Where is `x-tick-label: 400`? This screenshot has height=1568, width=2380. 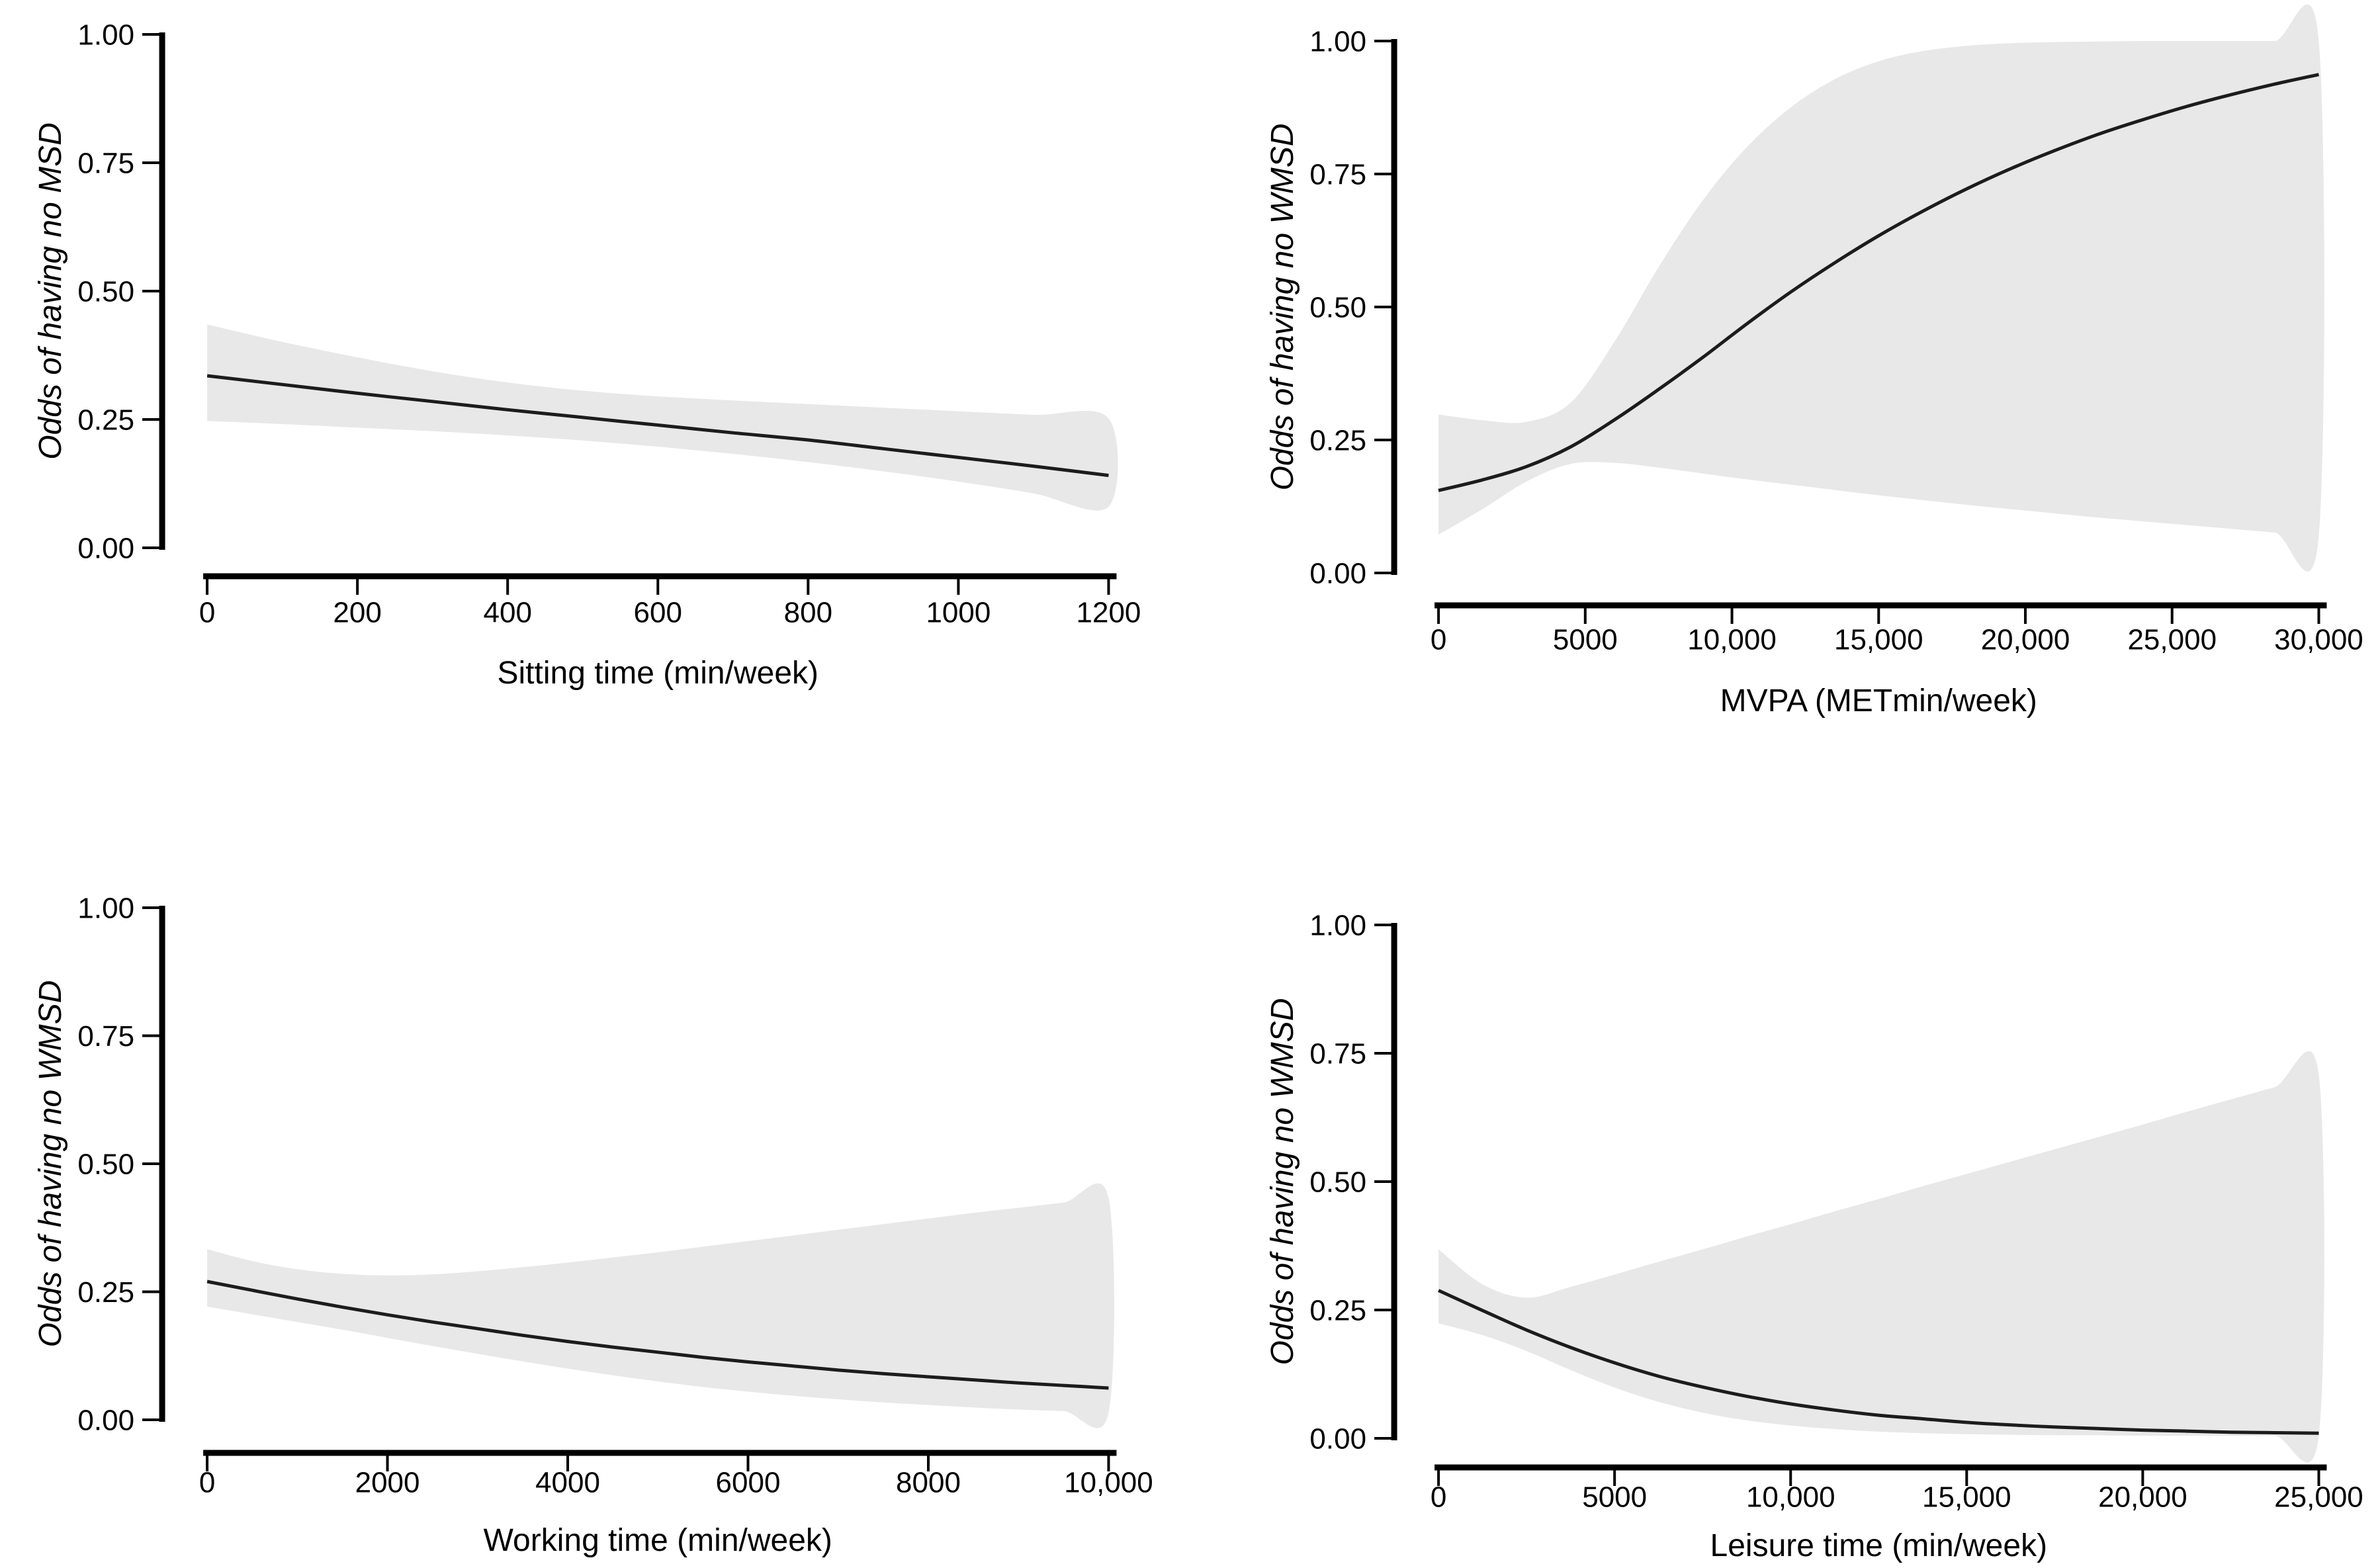 x-tick-label: 400 is located at coordinates (507, 612).